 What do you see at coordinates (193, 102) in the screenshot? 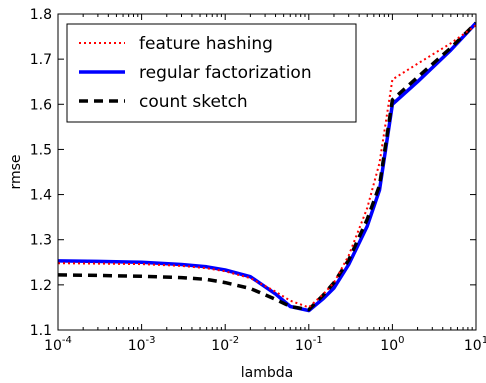
I see `legend-label-count-sketch: count sketch` at bounding box center [193, 102].